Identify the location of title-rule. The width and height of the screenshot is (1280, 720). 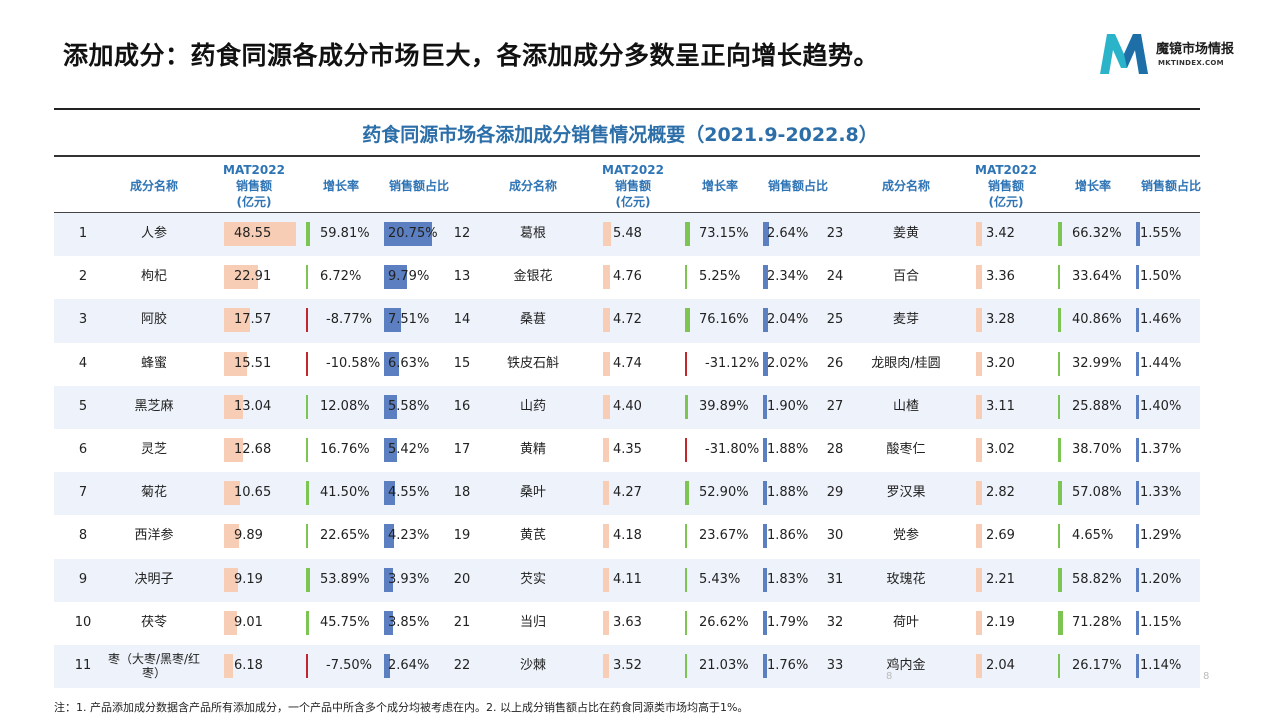
(627, 156).